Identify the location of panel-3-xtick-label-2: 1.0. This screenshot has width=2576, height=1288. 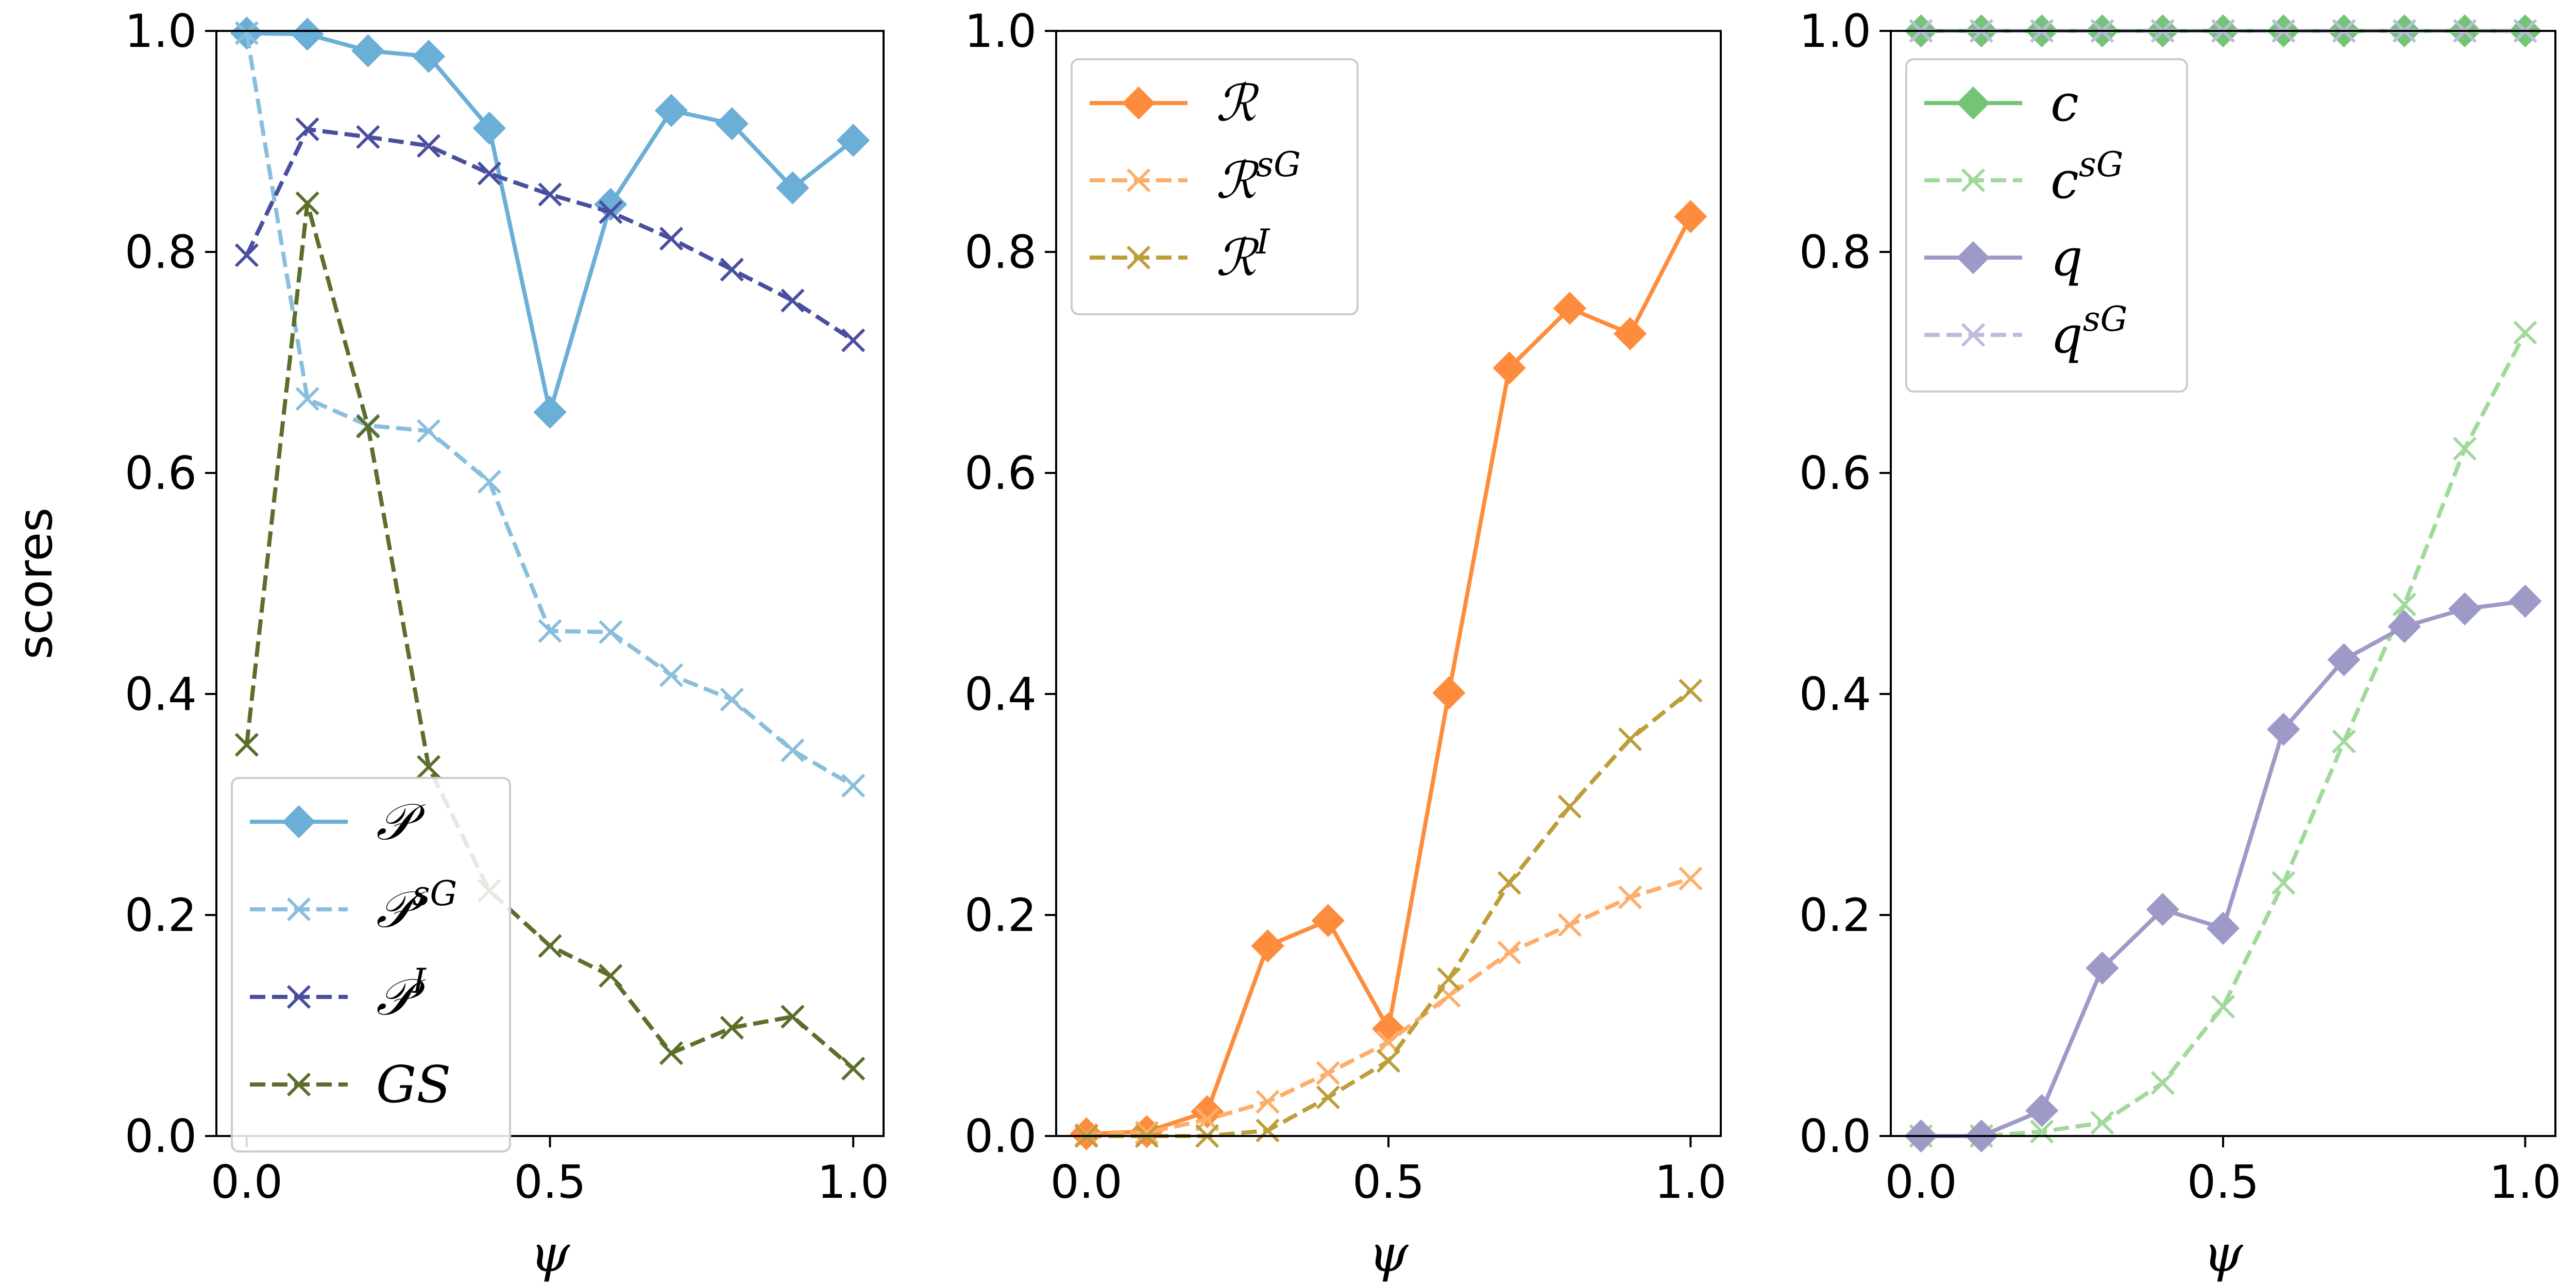
(2525, 1182).